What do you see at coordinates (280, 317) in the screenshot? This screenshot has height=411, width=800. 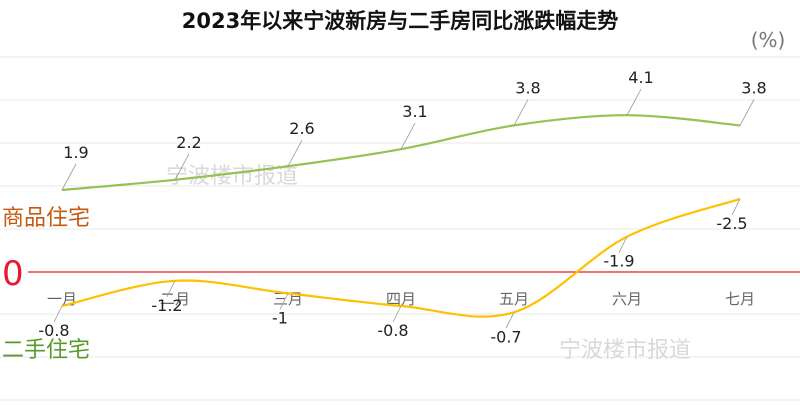 I see `data-label: -1` at bounding box center [280, 317].